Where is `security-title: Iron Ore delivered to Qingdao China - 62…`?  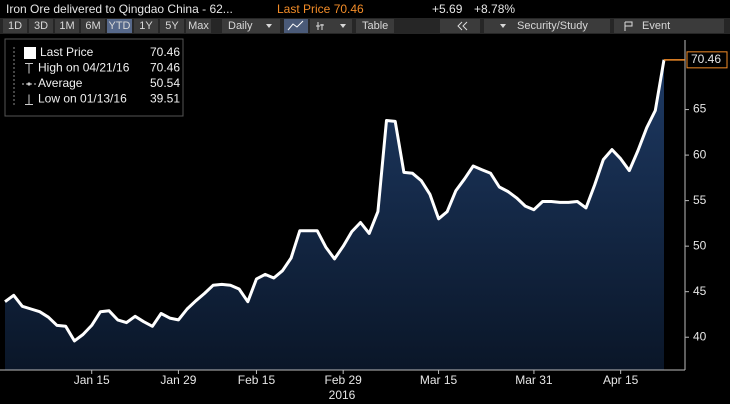 security-title: Iron Ore delivered to Qingdao China - 62… is located at coordinates (119, 9).